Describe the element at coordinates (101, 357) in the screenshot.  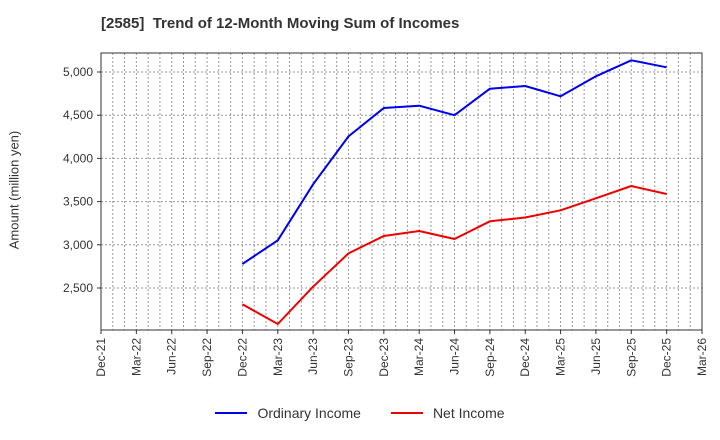
I see `x-tick-label: Dec-21` at that location.